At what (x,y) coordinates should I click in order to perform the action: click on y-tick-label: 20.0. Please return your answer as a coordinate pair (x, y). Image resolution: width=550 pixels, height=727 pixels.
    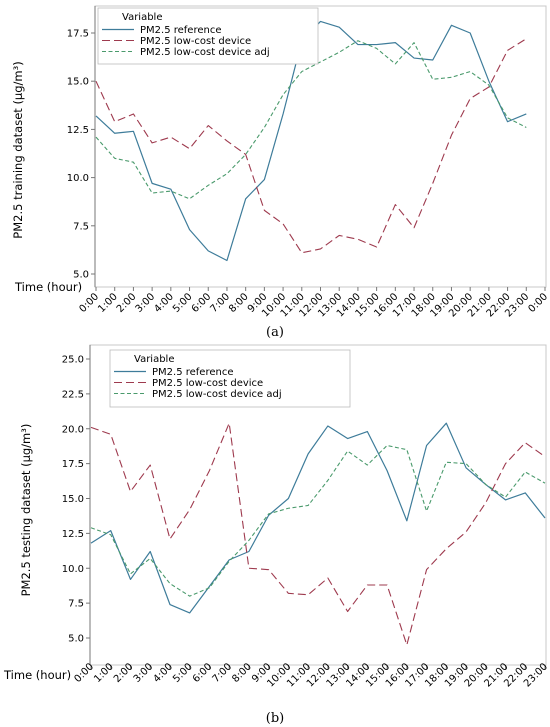
    Looking at the image, I should click on (73, 429).